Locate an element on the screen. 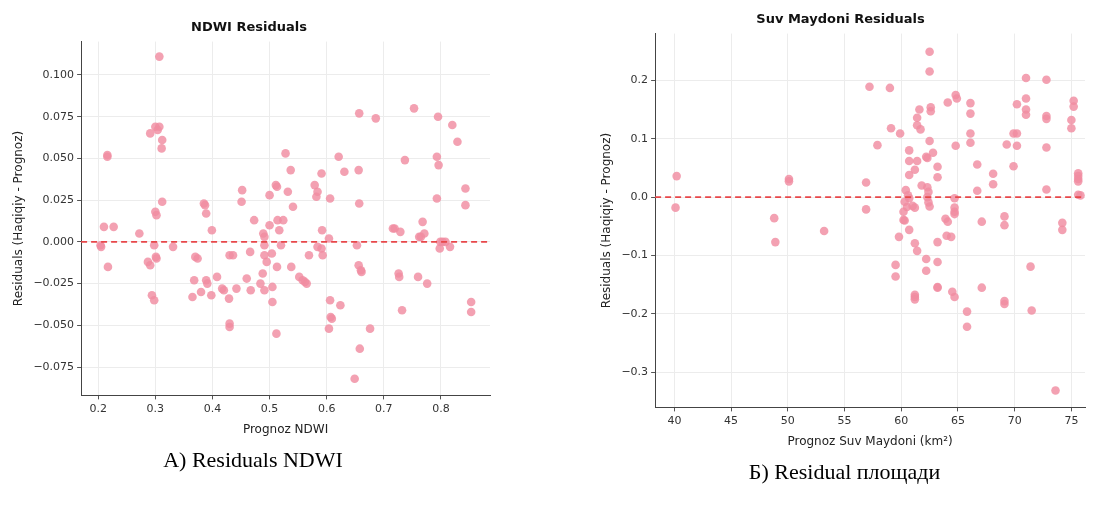 Image resolution: width=1093 pixels, height=508 pixels. x-tick-label: 0.8 is located at coordinates (441, 408).